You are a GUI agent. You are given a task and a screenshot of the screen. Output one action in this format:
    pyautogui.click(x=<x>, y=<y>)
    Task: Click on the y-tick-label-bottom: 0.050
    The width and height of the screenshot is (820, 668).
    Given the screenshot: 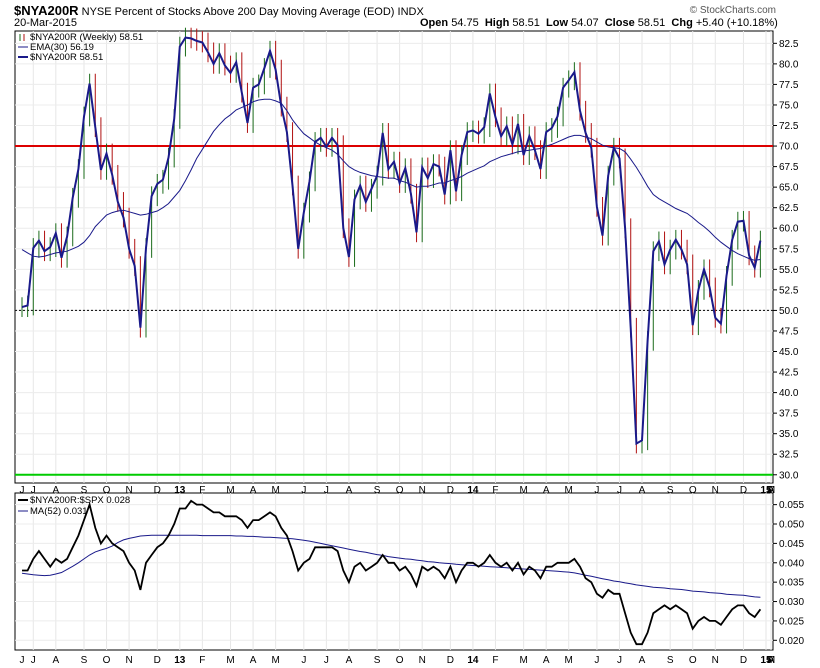 What is the action you would take?
    pyautogui.click(x=791, y=525)
    